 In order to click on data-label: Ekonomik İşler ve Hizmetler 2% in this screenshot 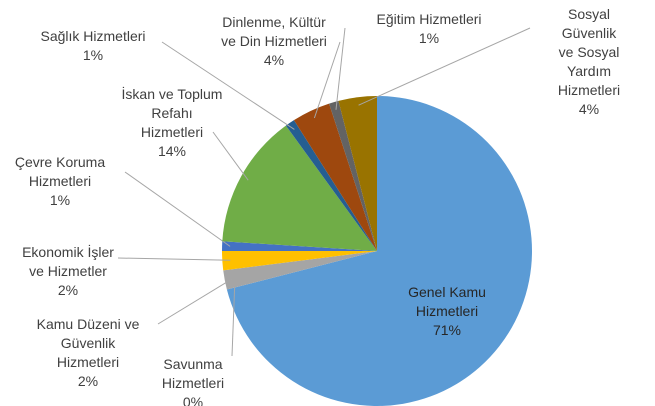, I will do `click(68, 271)`.